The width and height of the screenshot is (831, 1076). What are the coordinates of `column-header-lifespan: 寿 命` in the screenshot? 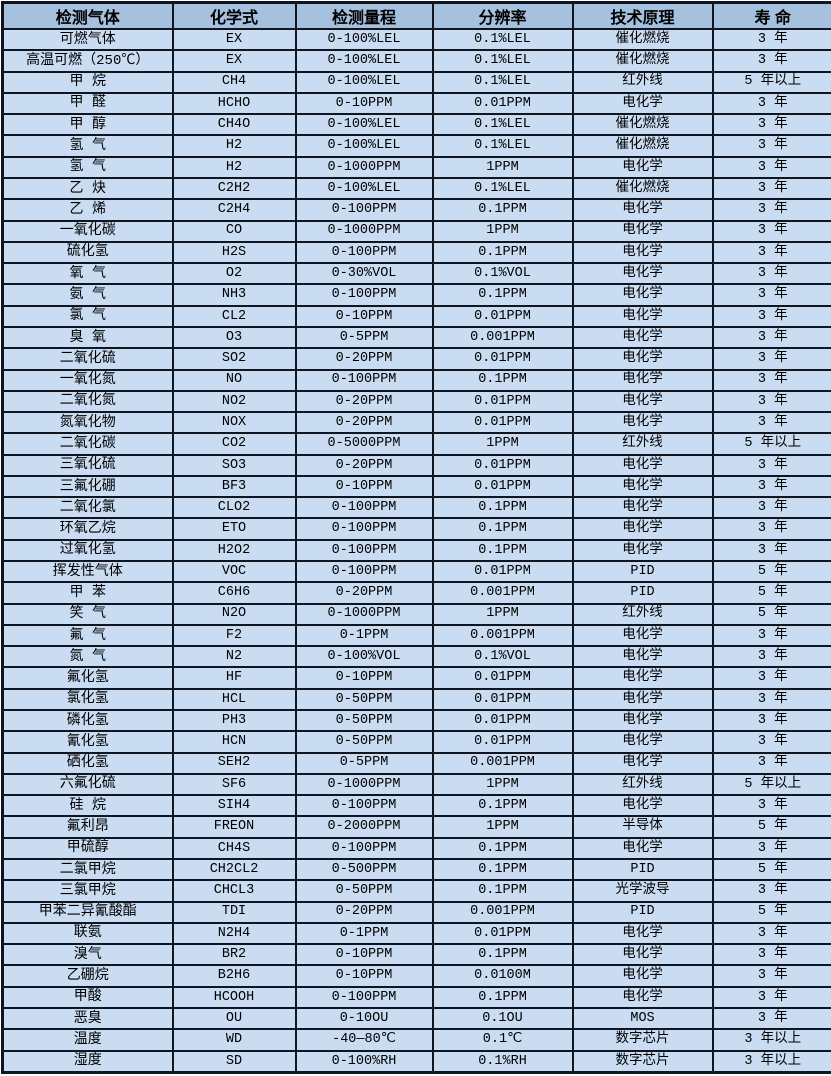 It's located at (772, 16).